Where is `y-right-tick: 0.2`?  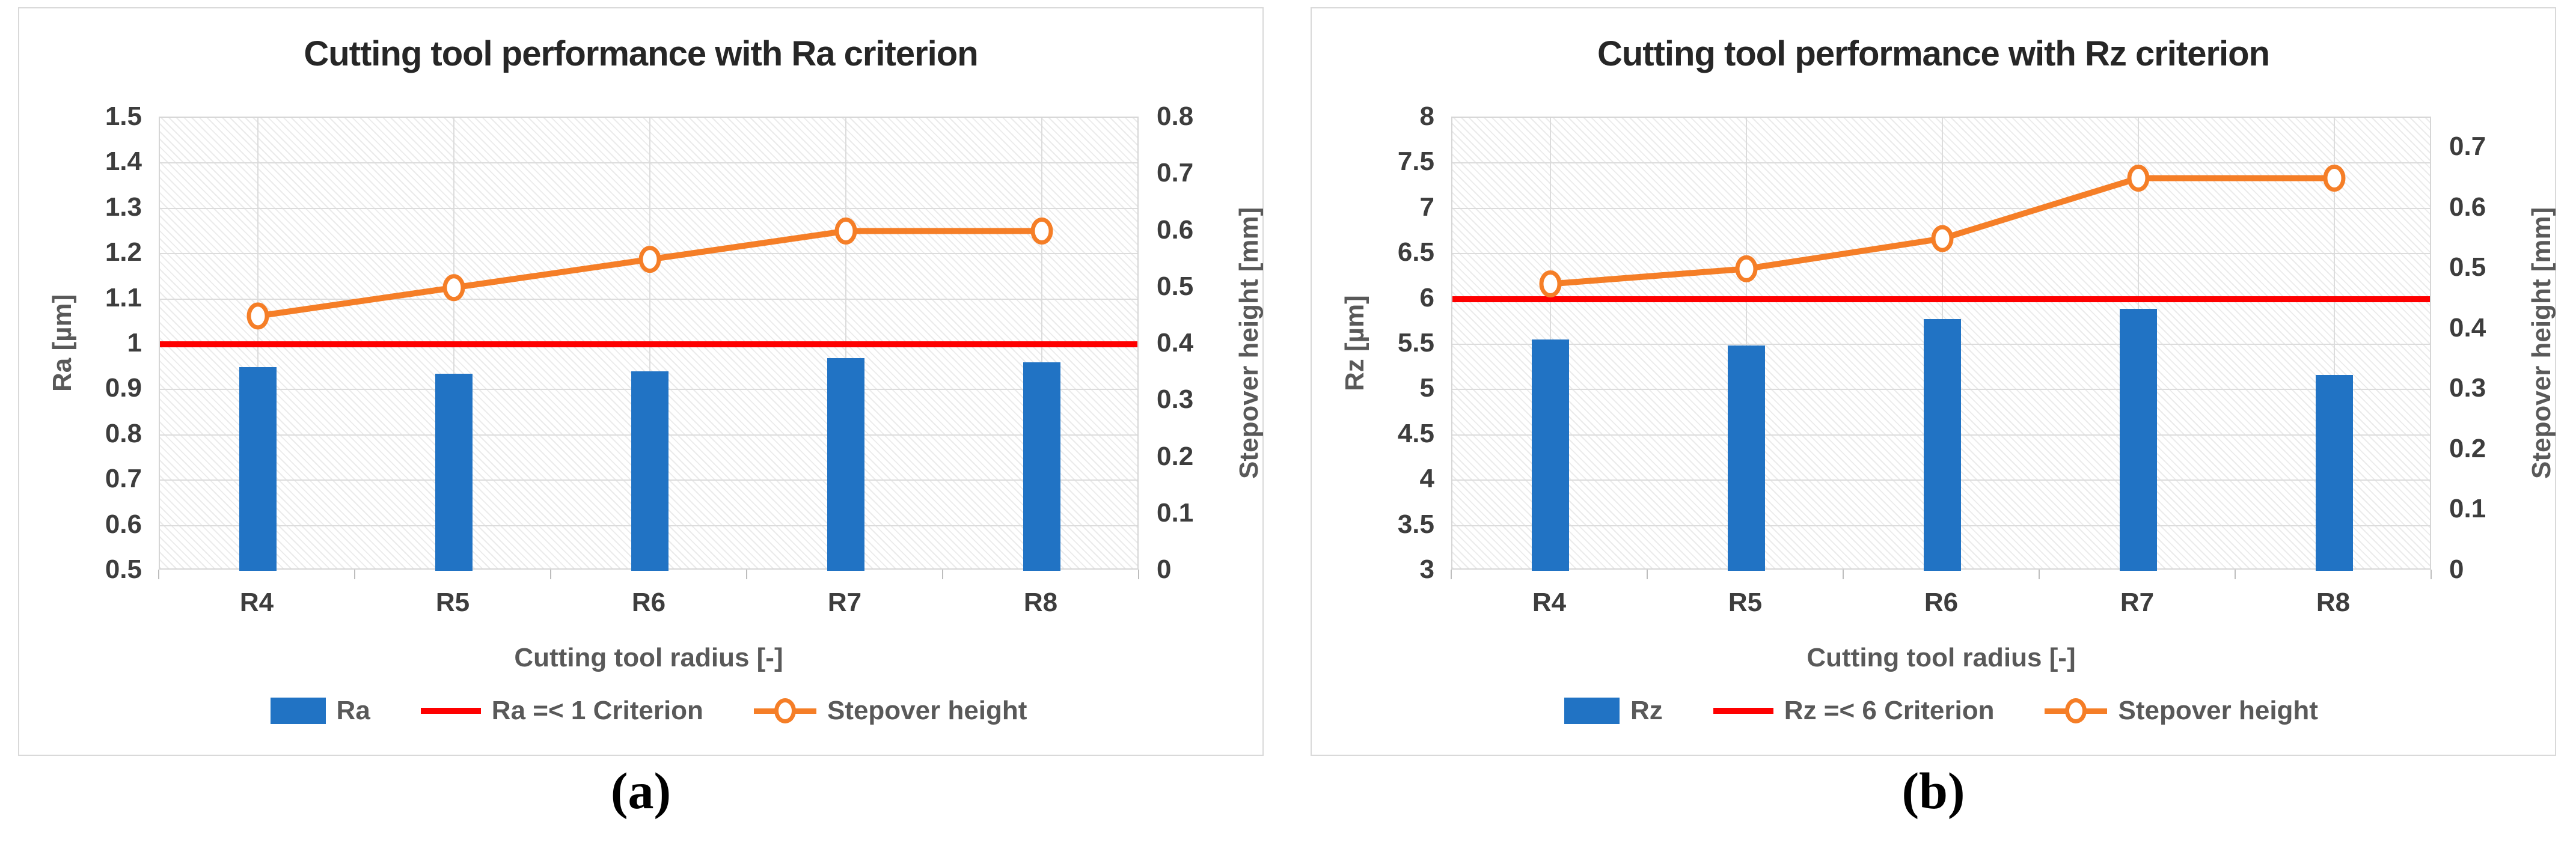 y-right-tick: 0.2 is located at coordinates (1175, 456).